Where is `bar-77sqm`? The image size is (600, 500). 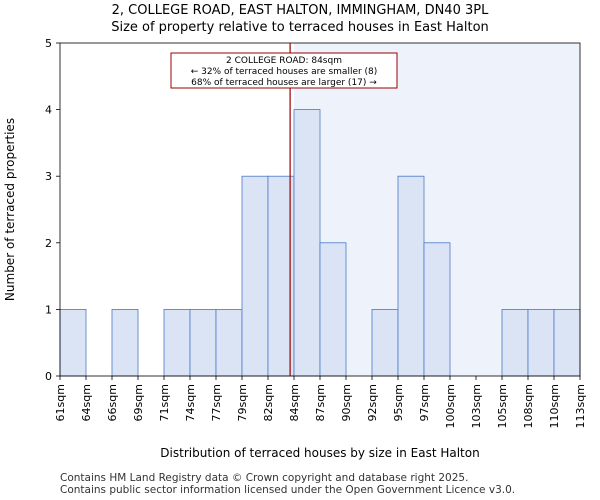
bar-77sqm is located at coordinates (229, 342).